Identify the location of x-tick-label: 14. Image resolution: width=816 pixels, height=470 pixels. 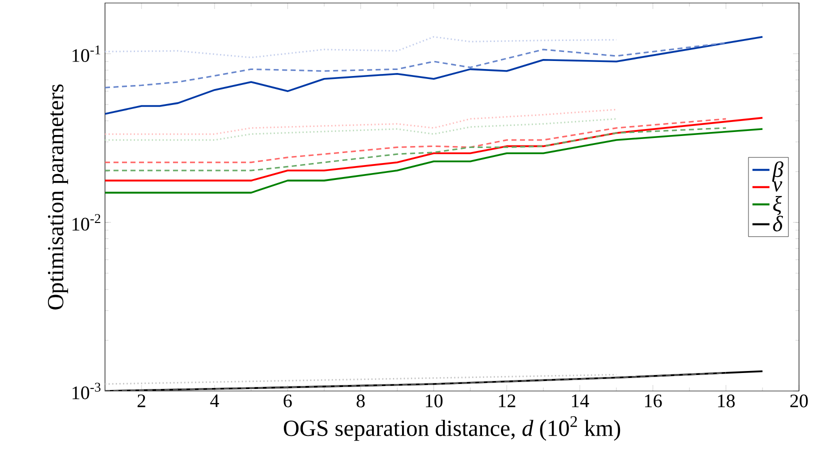
(581, 401).